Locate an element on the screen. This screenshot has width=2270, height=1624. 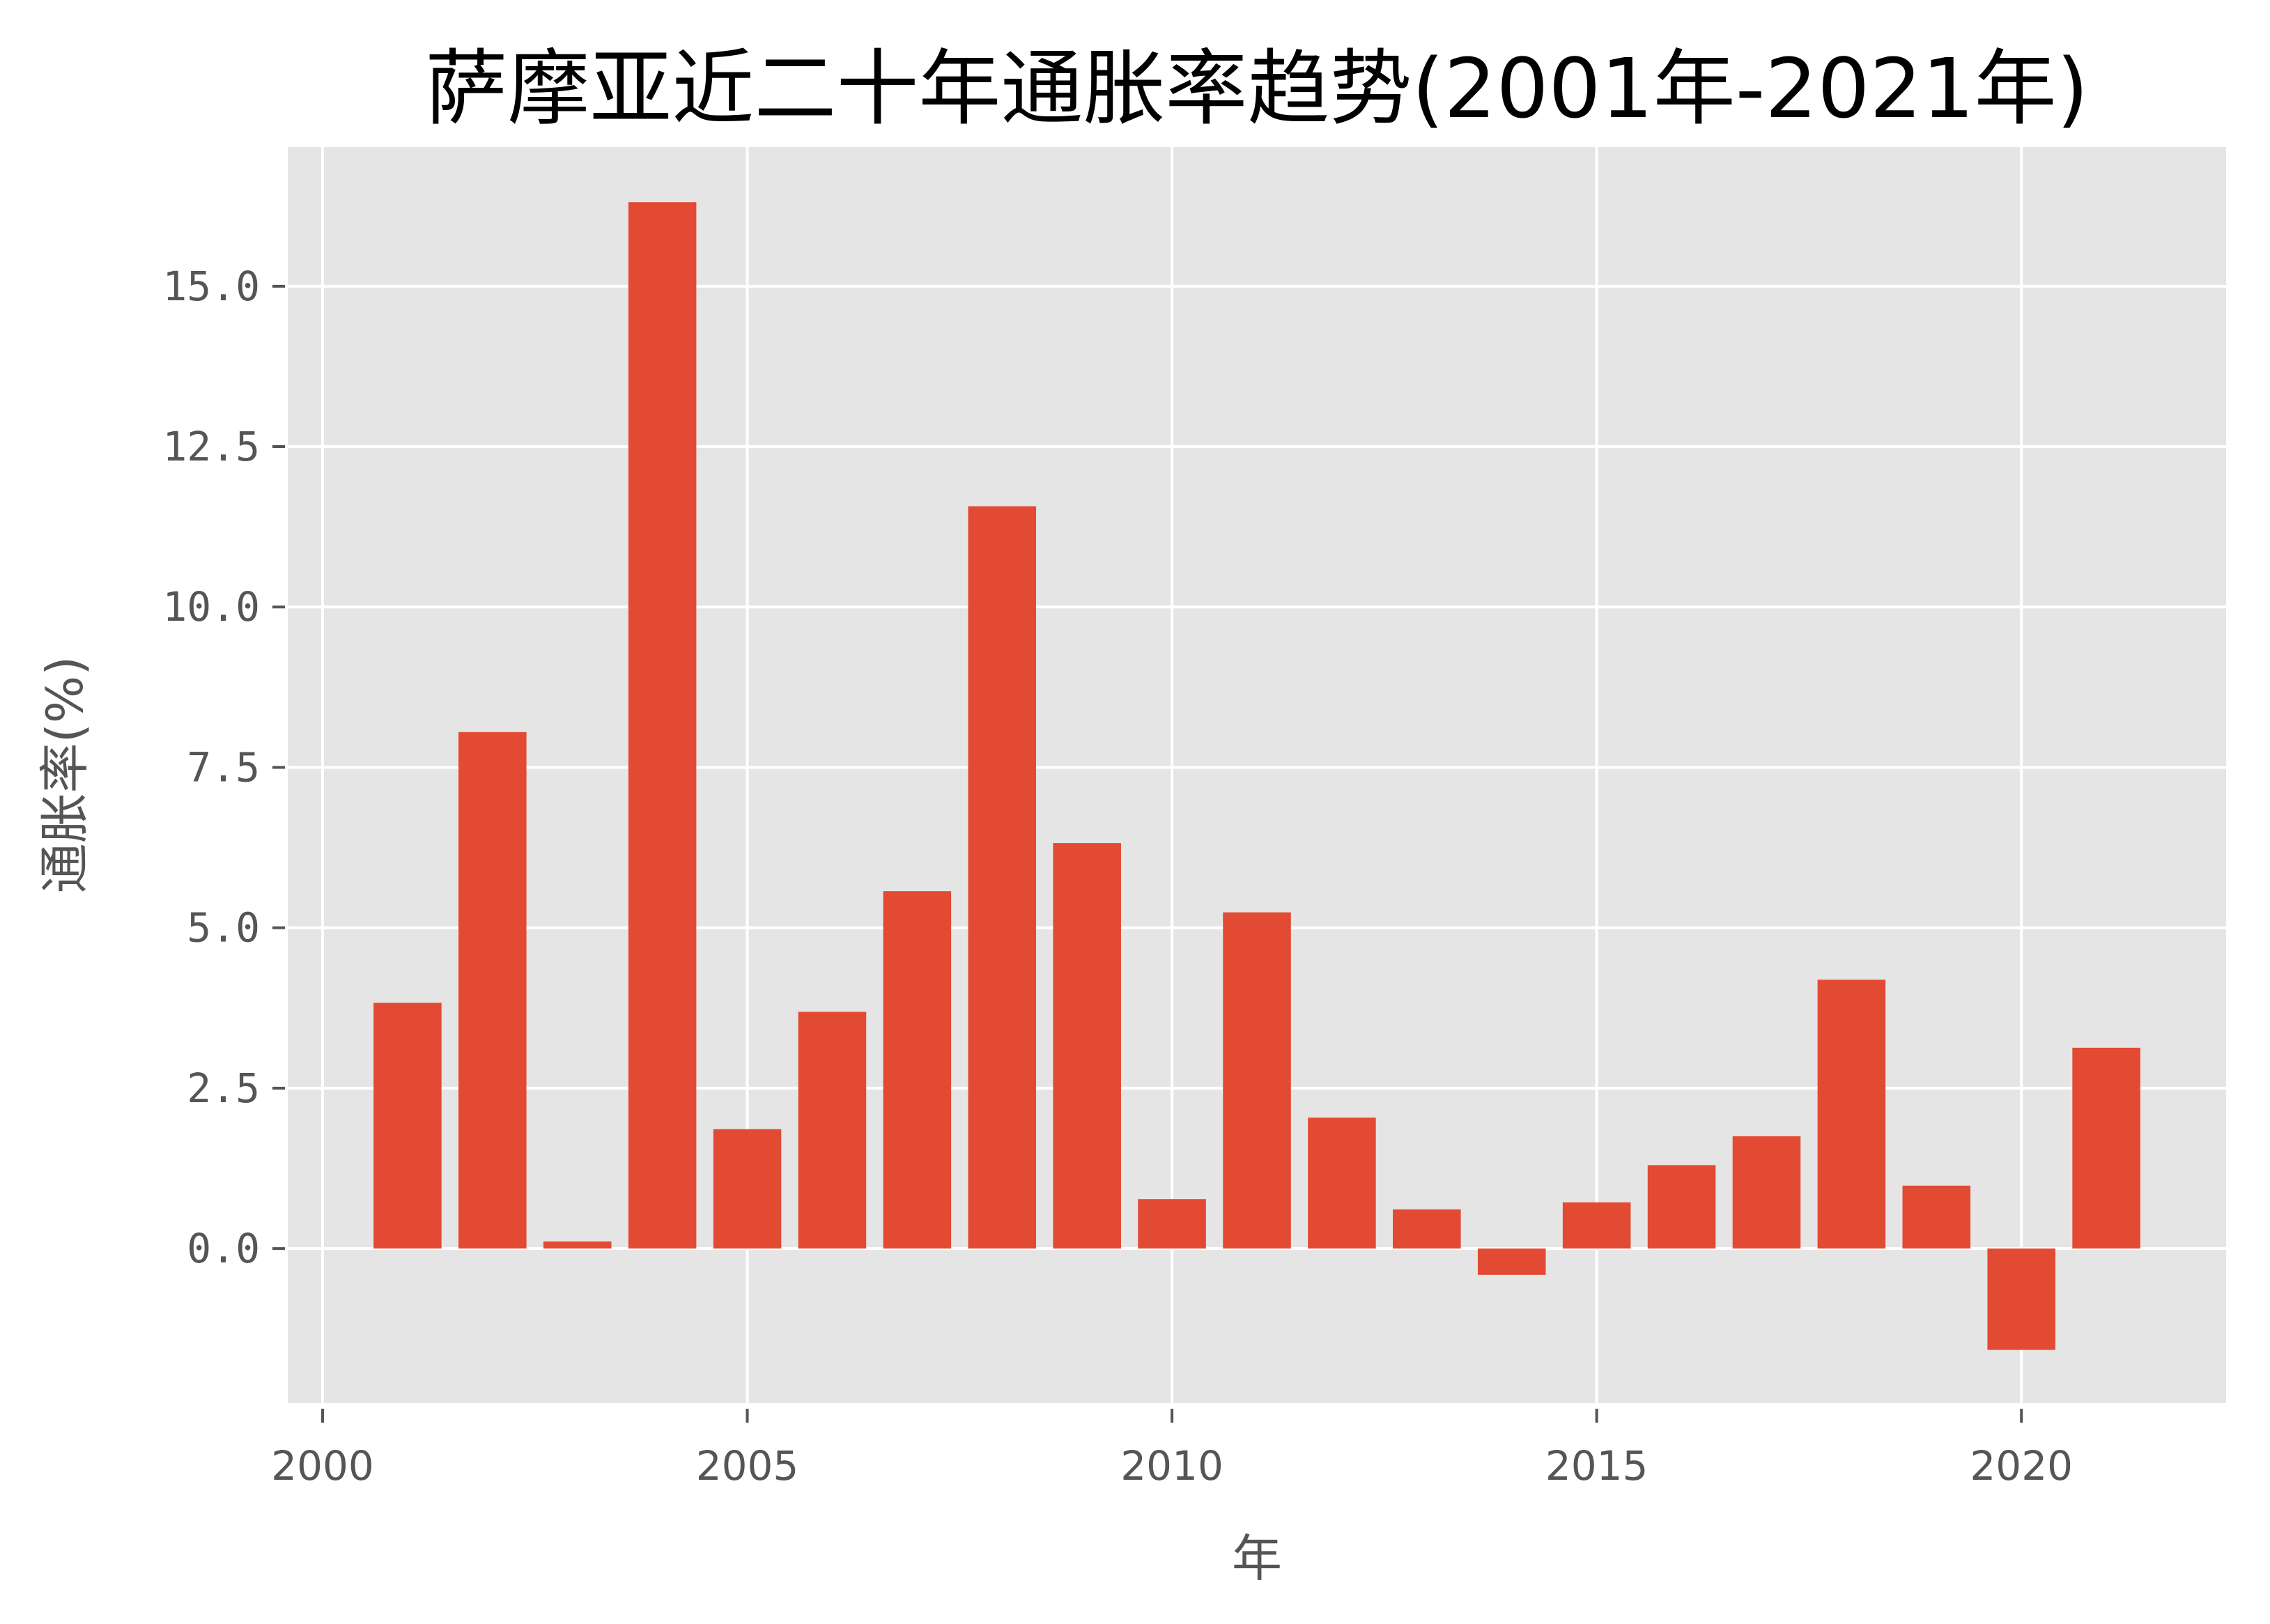
bar-2002 is located at coordinates (492, 990).